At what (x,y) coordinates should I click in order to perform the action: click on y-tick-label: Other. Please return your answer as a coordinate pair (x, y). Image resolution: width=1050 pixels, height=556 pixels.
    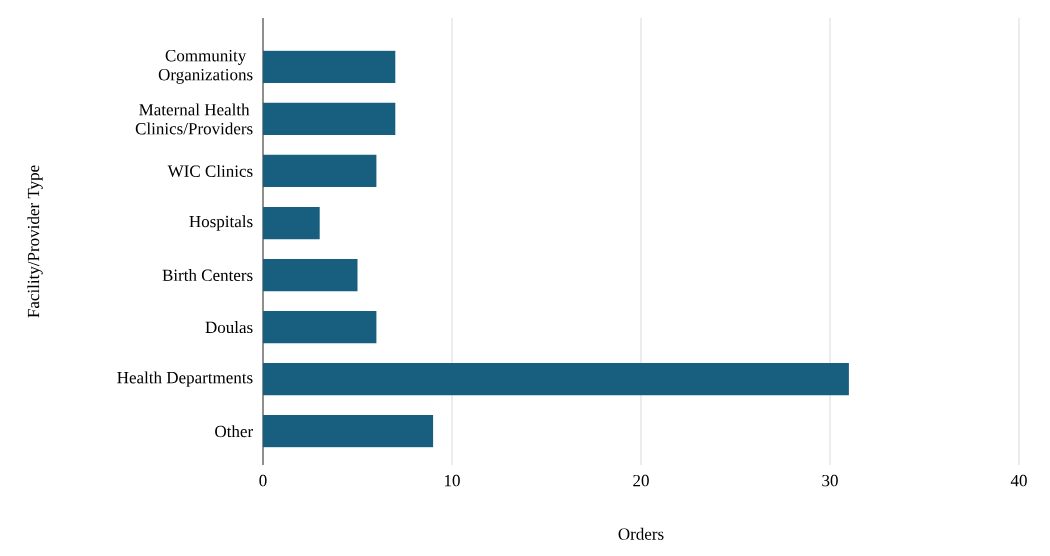
    Looking at the image, I should click on (234, 431).